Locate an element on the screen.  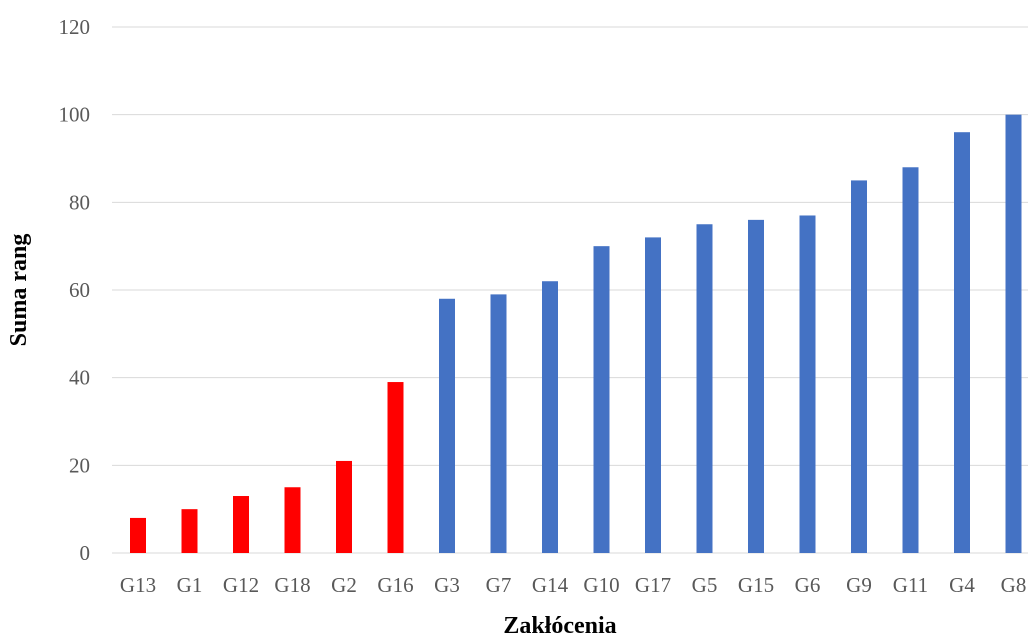
x-tick-label: G11 is located at coordinates (910, 585).